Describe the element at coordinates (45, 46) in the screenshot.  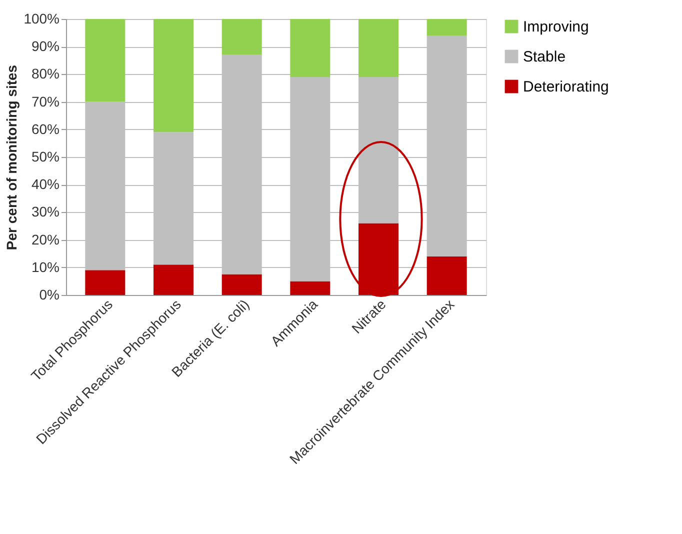
I see `y-tick-label: 90%` at that location.